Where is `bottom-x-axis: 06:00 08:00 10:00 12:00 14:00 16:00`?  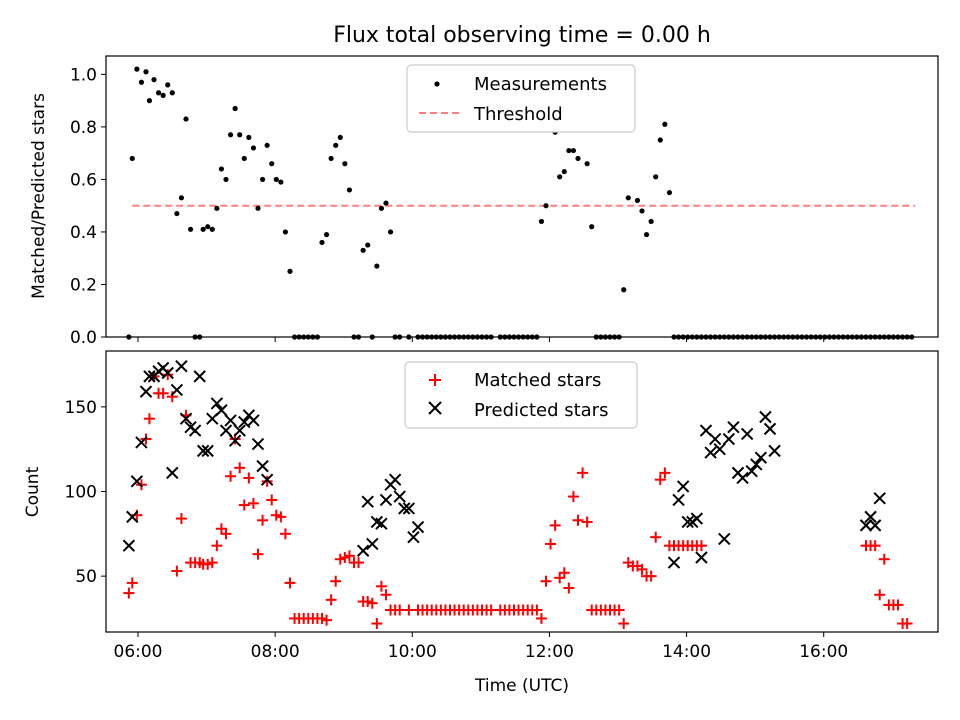
bottom-x-axis: 06:00 08:00 10:00 12:00 14:00 16:00 is located at coordinates (481, 647).